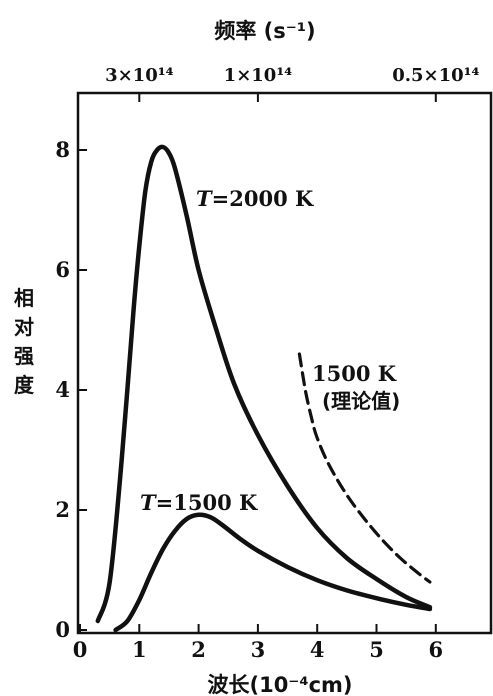  What do you see at coordinates (62, 509) in the screenshot?
I see `y-tick-label-2: 2` at bounding box center [62, 509].